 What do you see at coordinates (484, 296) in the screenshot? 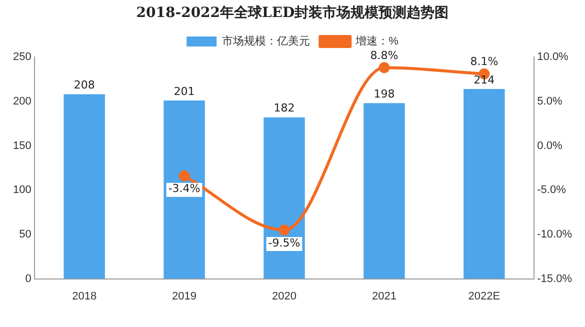
I see `x-tick-label: 2022E` at bounding box center [484, 296].